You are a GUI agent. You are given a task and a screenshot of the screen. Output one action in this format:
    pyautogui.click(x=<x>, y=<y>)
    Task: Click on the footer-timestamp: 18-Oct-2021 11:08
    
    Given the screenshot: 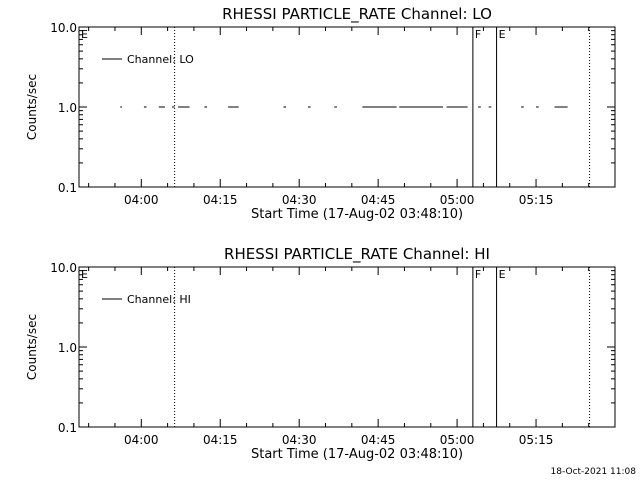 What is the action you would take?
    pyautogui.click(x=594, y=472)
    